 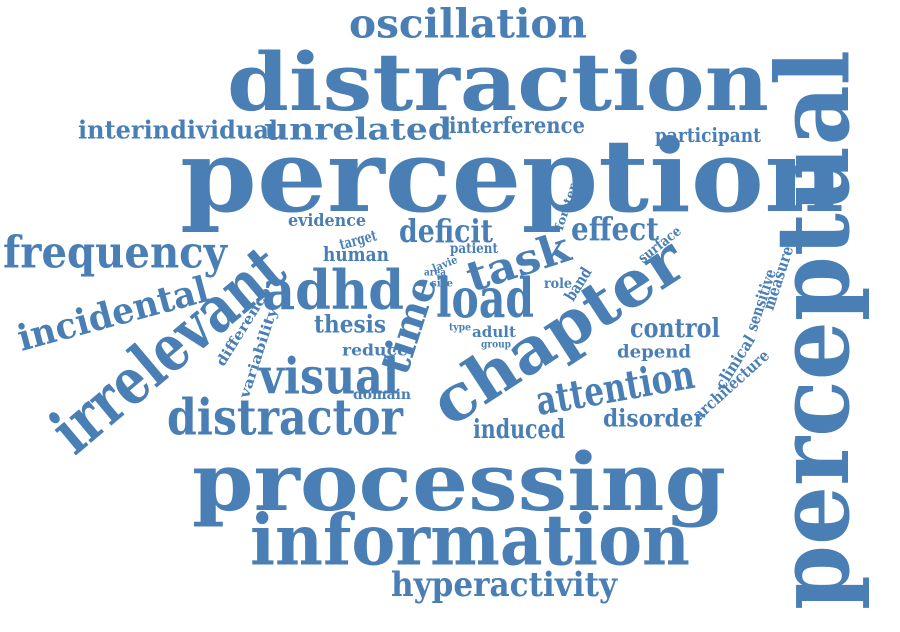 I want to click on word-role: role, so click(x=558, y=284).